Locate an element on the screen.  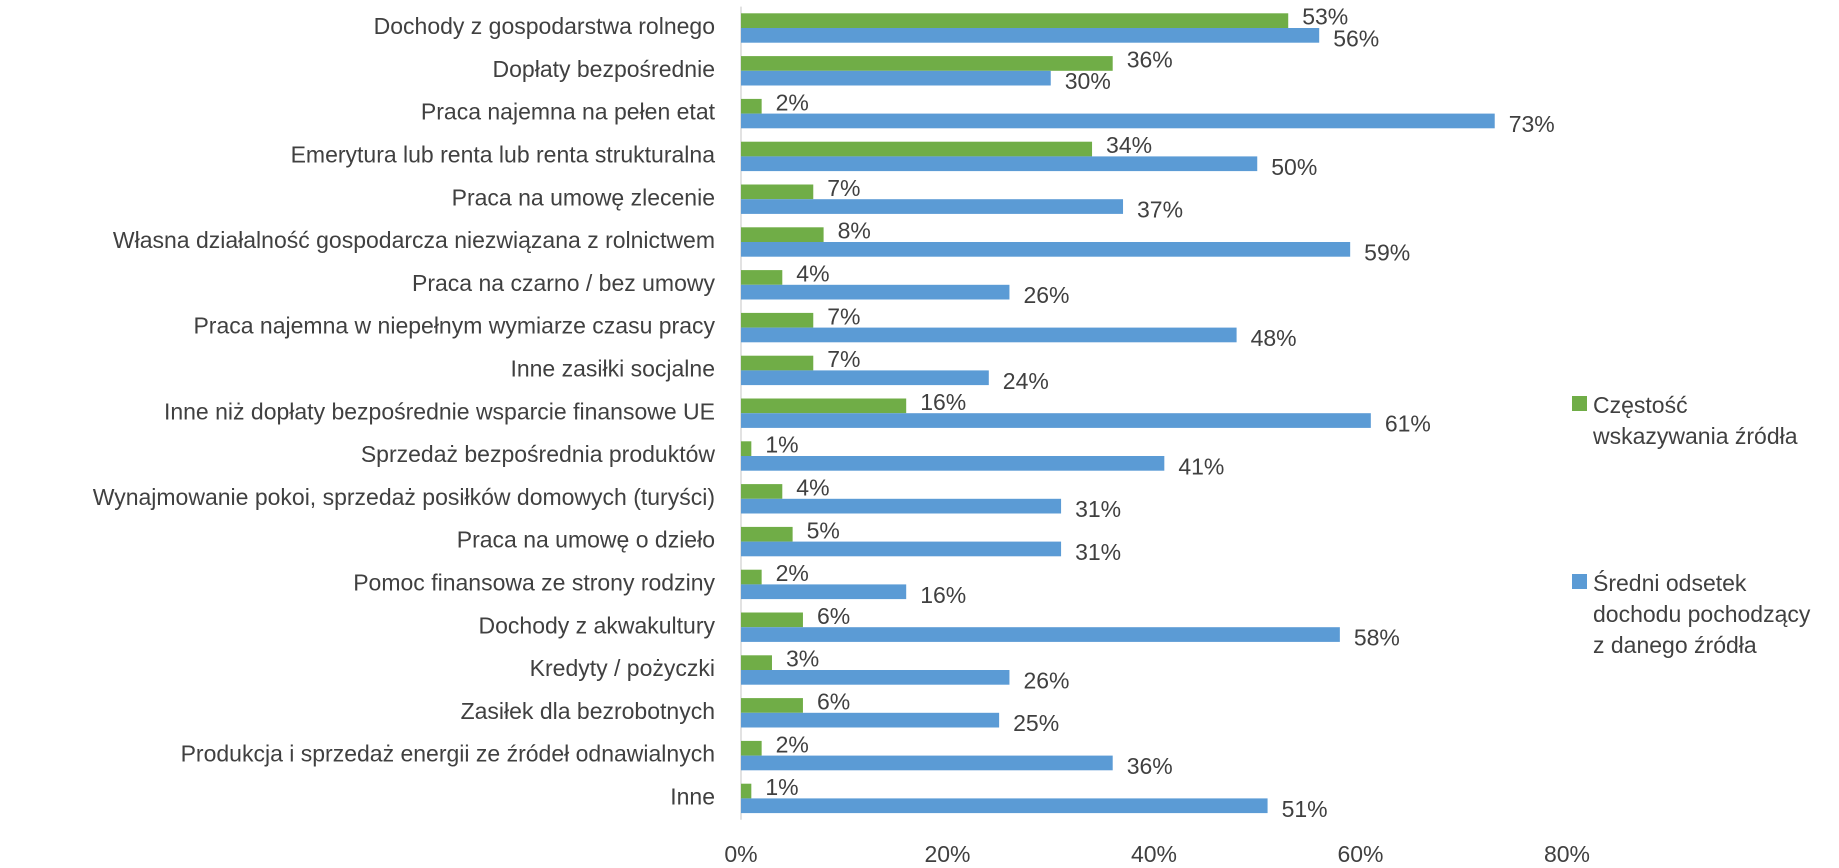
y-tick-label: Kredyty / pożyczki is located at coordinates (622, 668).